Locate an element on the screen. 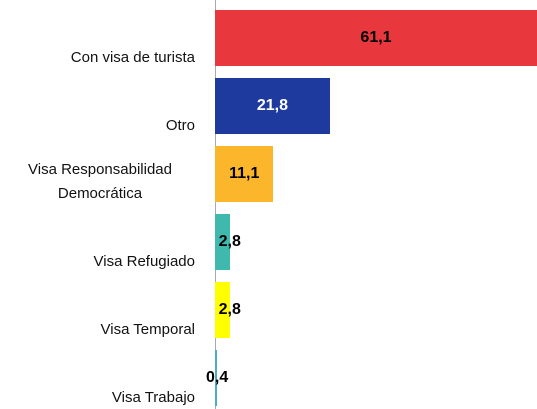  value-label: 0,4 is located at coordinates (217, 377).